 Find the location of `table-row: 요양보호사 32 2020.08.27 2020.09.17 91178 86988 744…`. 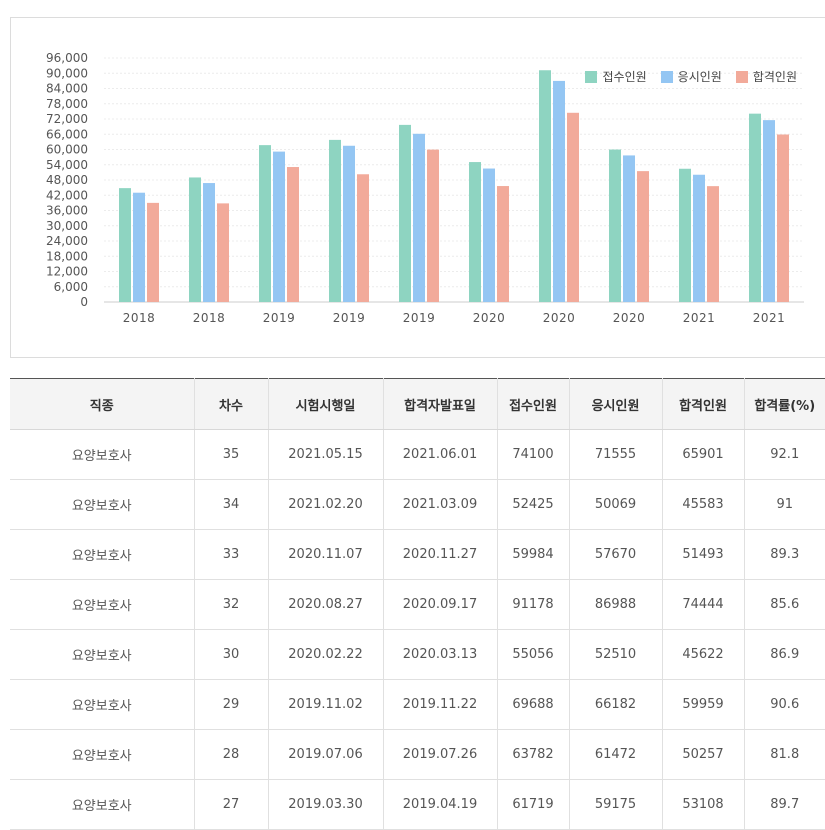

table-row: 요양보호사 32 2020.08.27 2020.09.17 91178 86988 744… is located at coordinates (417, 604).